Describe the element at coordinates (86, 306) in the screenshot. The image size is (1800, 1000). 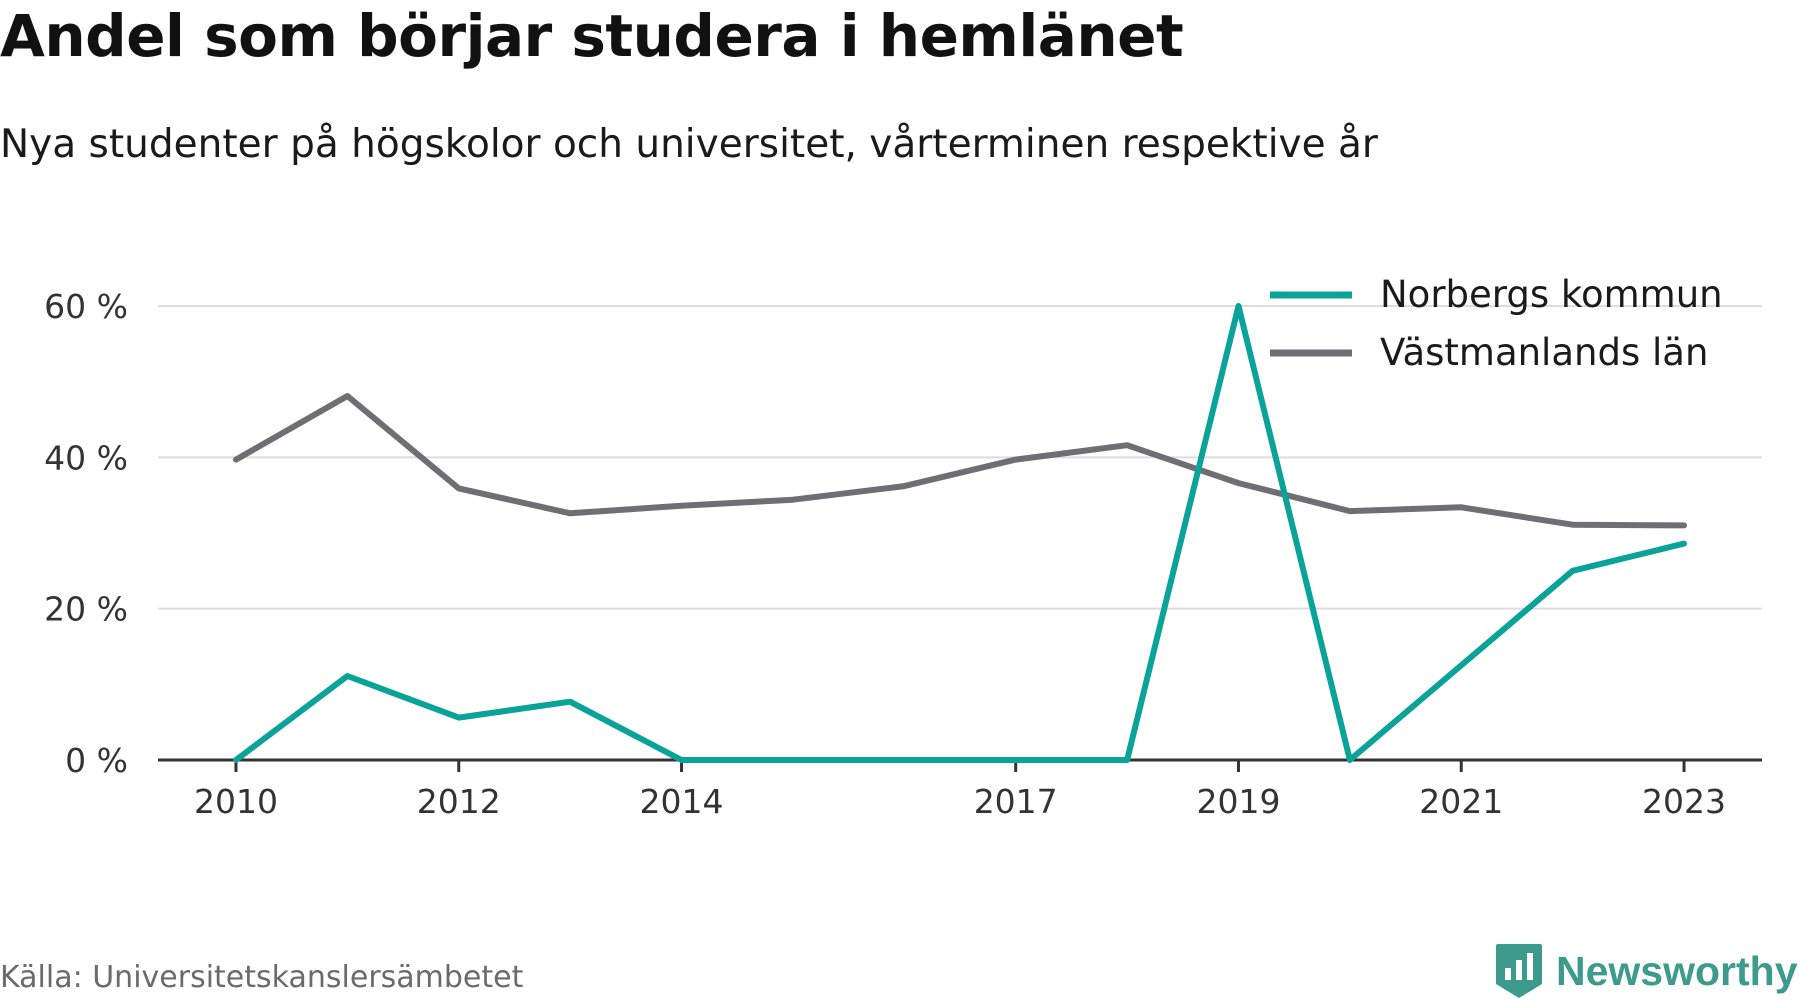
I see `y-tick-label: 60 %` at that location.